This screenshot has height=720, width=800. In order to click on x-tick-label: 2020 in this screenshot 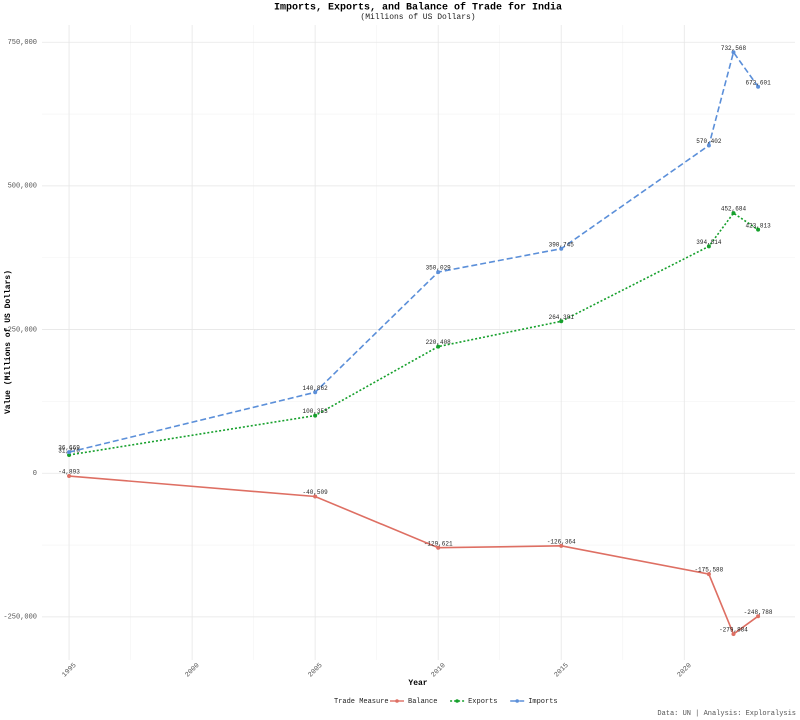, I will do `click(685, 671)`.